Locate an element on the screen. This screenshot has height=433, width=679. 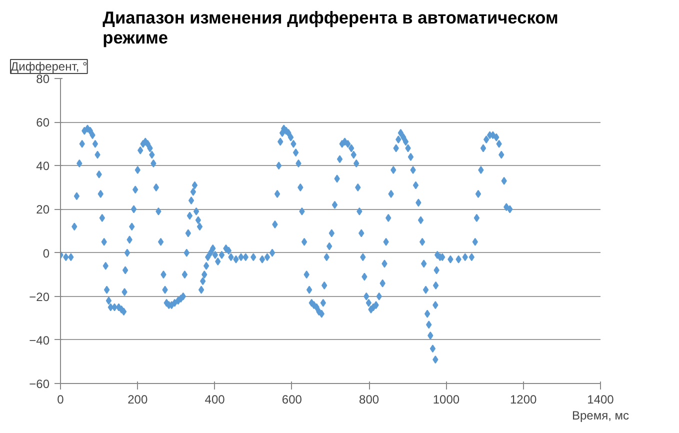
x-tick-label: 1200 is located at coordinates (524, 399).